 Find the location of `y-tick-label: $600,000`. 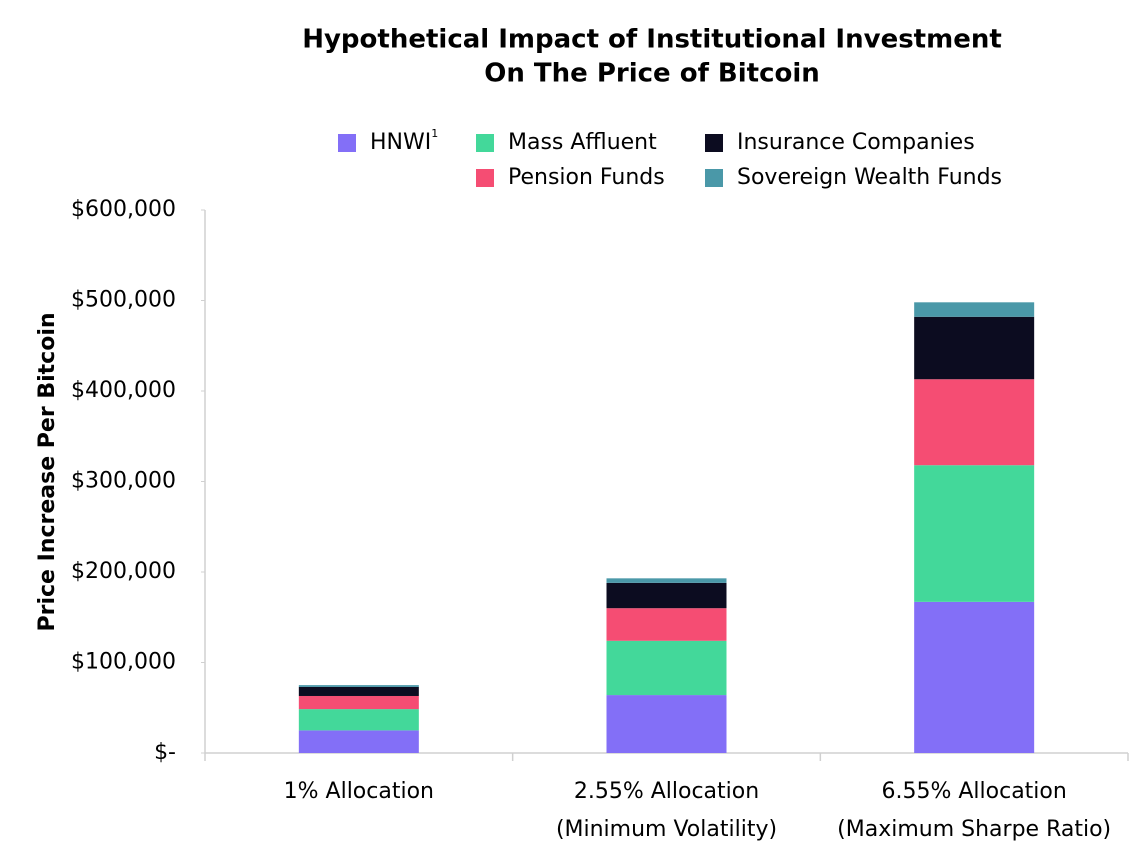

y-tick-label: $600,000 is located at coordinates (123, 209).